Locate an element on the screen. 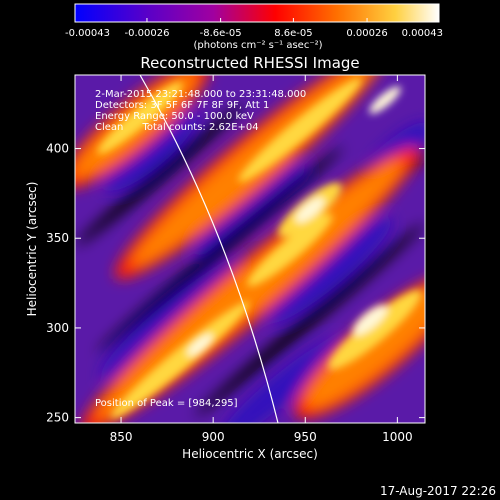  x-tick-label: 1000 is located at coordinates (397, 437).